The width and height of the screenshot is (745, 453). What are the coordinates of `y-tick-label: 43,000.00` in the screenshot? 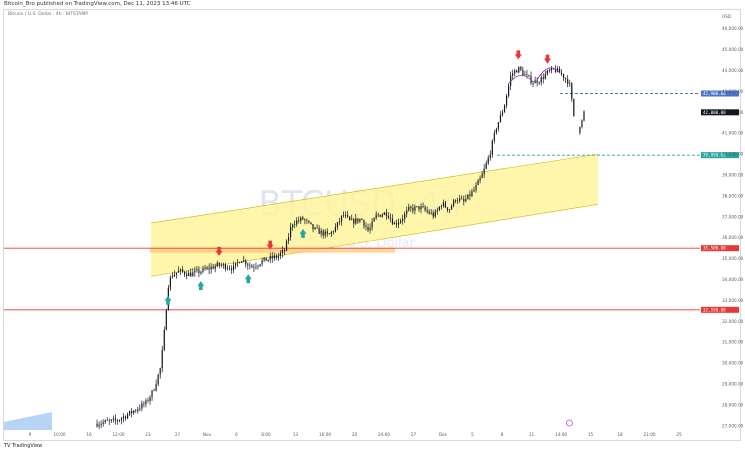 It's located at (733, 91).